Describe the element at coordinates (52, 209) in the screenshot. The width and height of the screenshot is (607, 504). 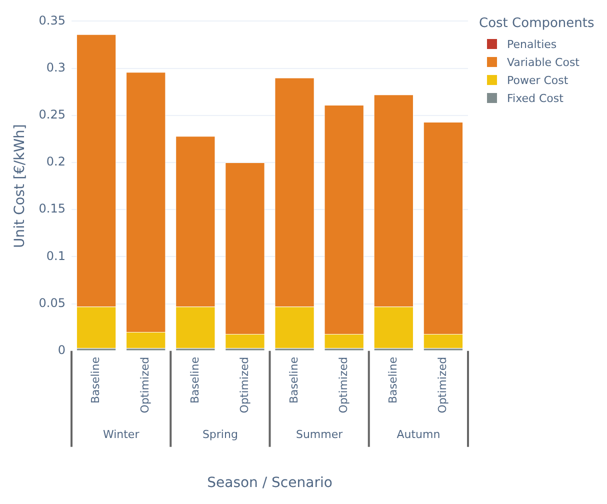
I see `y-tick-label: 0.15` at that location.